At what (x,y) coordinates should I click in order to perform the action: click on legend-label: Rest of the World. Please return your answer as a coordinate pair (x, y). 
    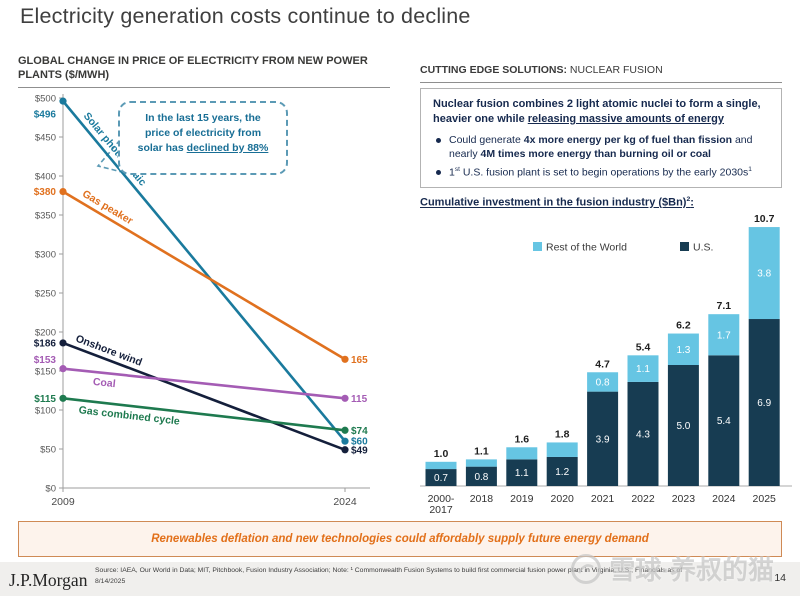
    Looking at the image, I should click on (586, 248).